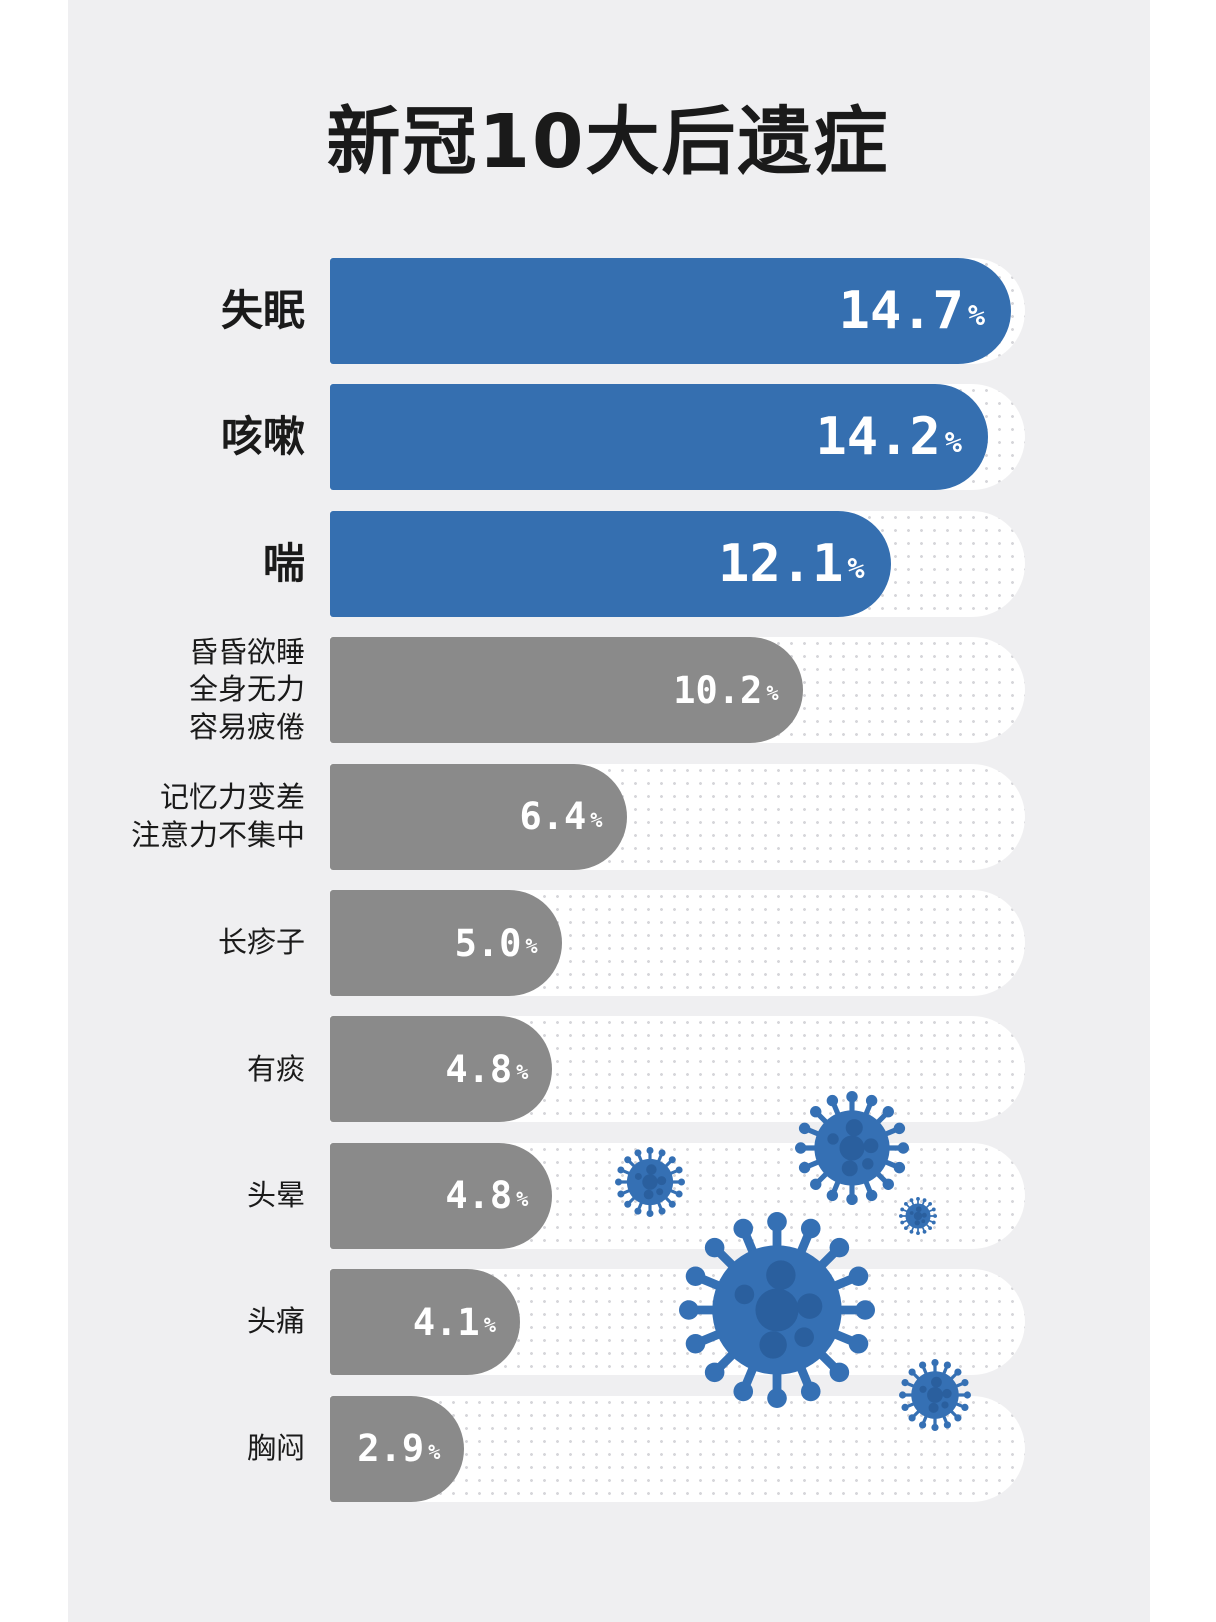 This screenshot has height=1622, width=1216. What do you see at coordinates (608, 1195) in the screenshot?
I see `bar-row: 4.8% 头晕` at bounding box center [608, 1195].